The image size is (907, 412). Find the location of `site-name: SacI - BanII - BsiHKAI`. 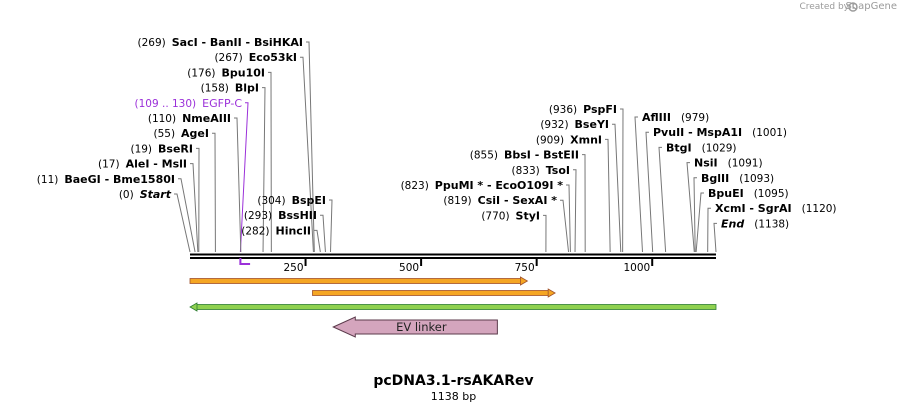

site-name: SacI - BanII - BsiHKAI is located at coordinates (237, 42).